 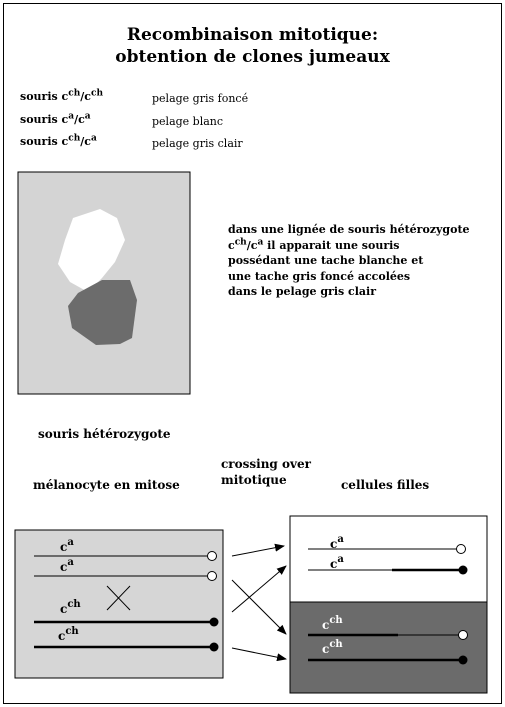 What do you see at coordinates (55, 118) in the screenshot?
I see `genotype-aa: souris ca/ca` at bounding box center [55, 118].